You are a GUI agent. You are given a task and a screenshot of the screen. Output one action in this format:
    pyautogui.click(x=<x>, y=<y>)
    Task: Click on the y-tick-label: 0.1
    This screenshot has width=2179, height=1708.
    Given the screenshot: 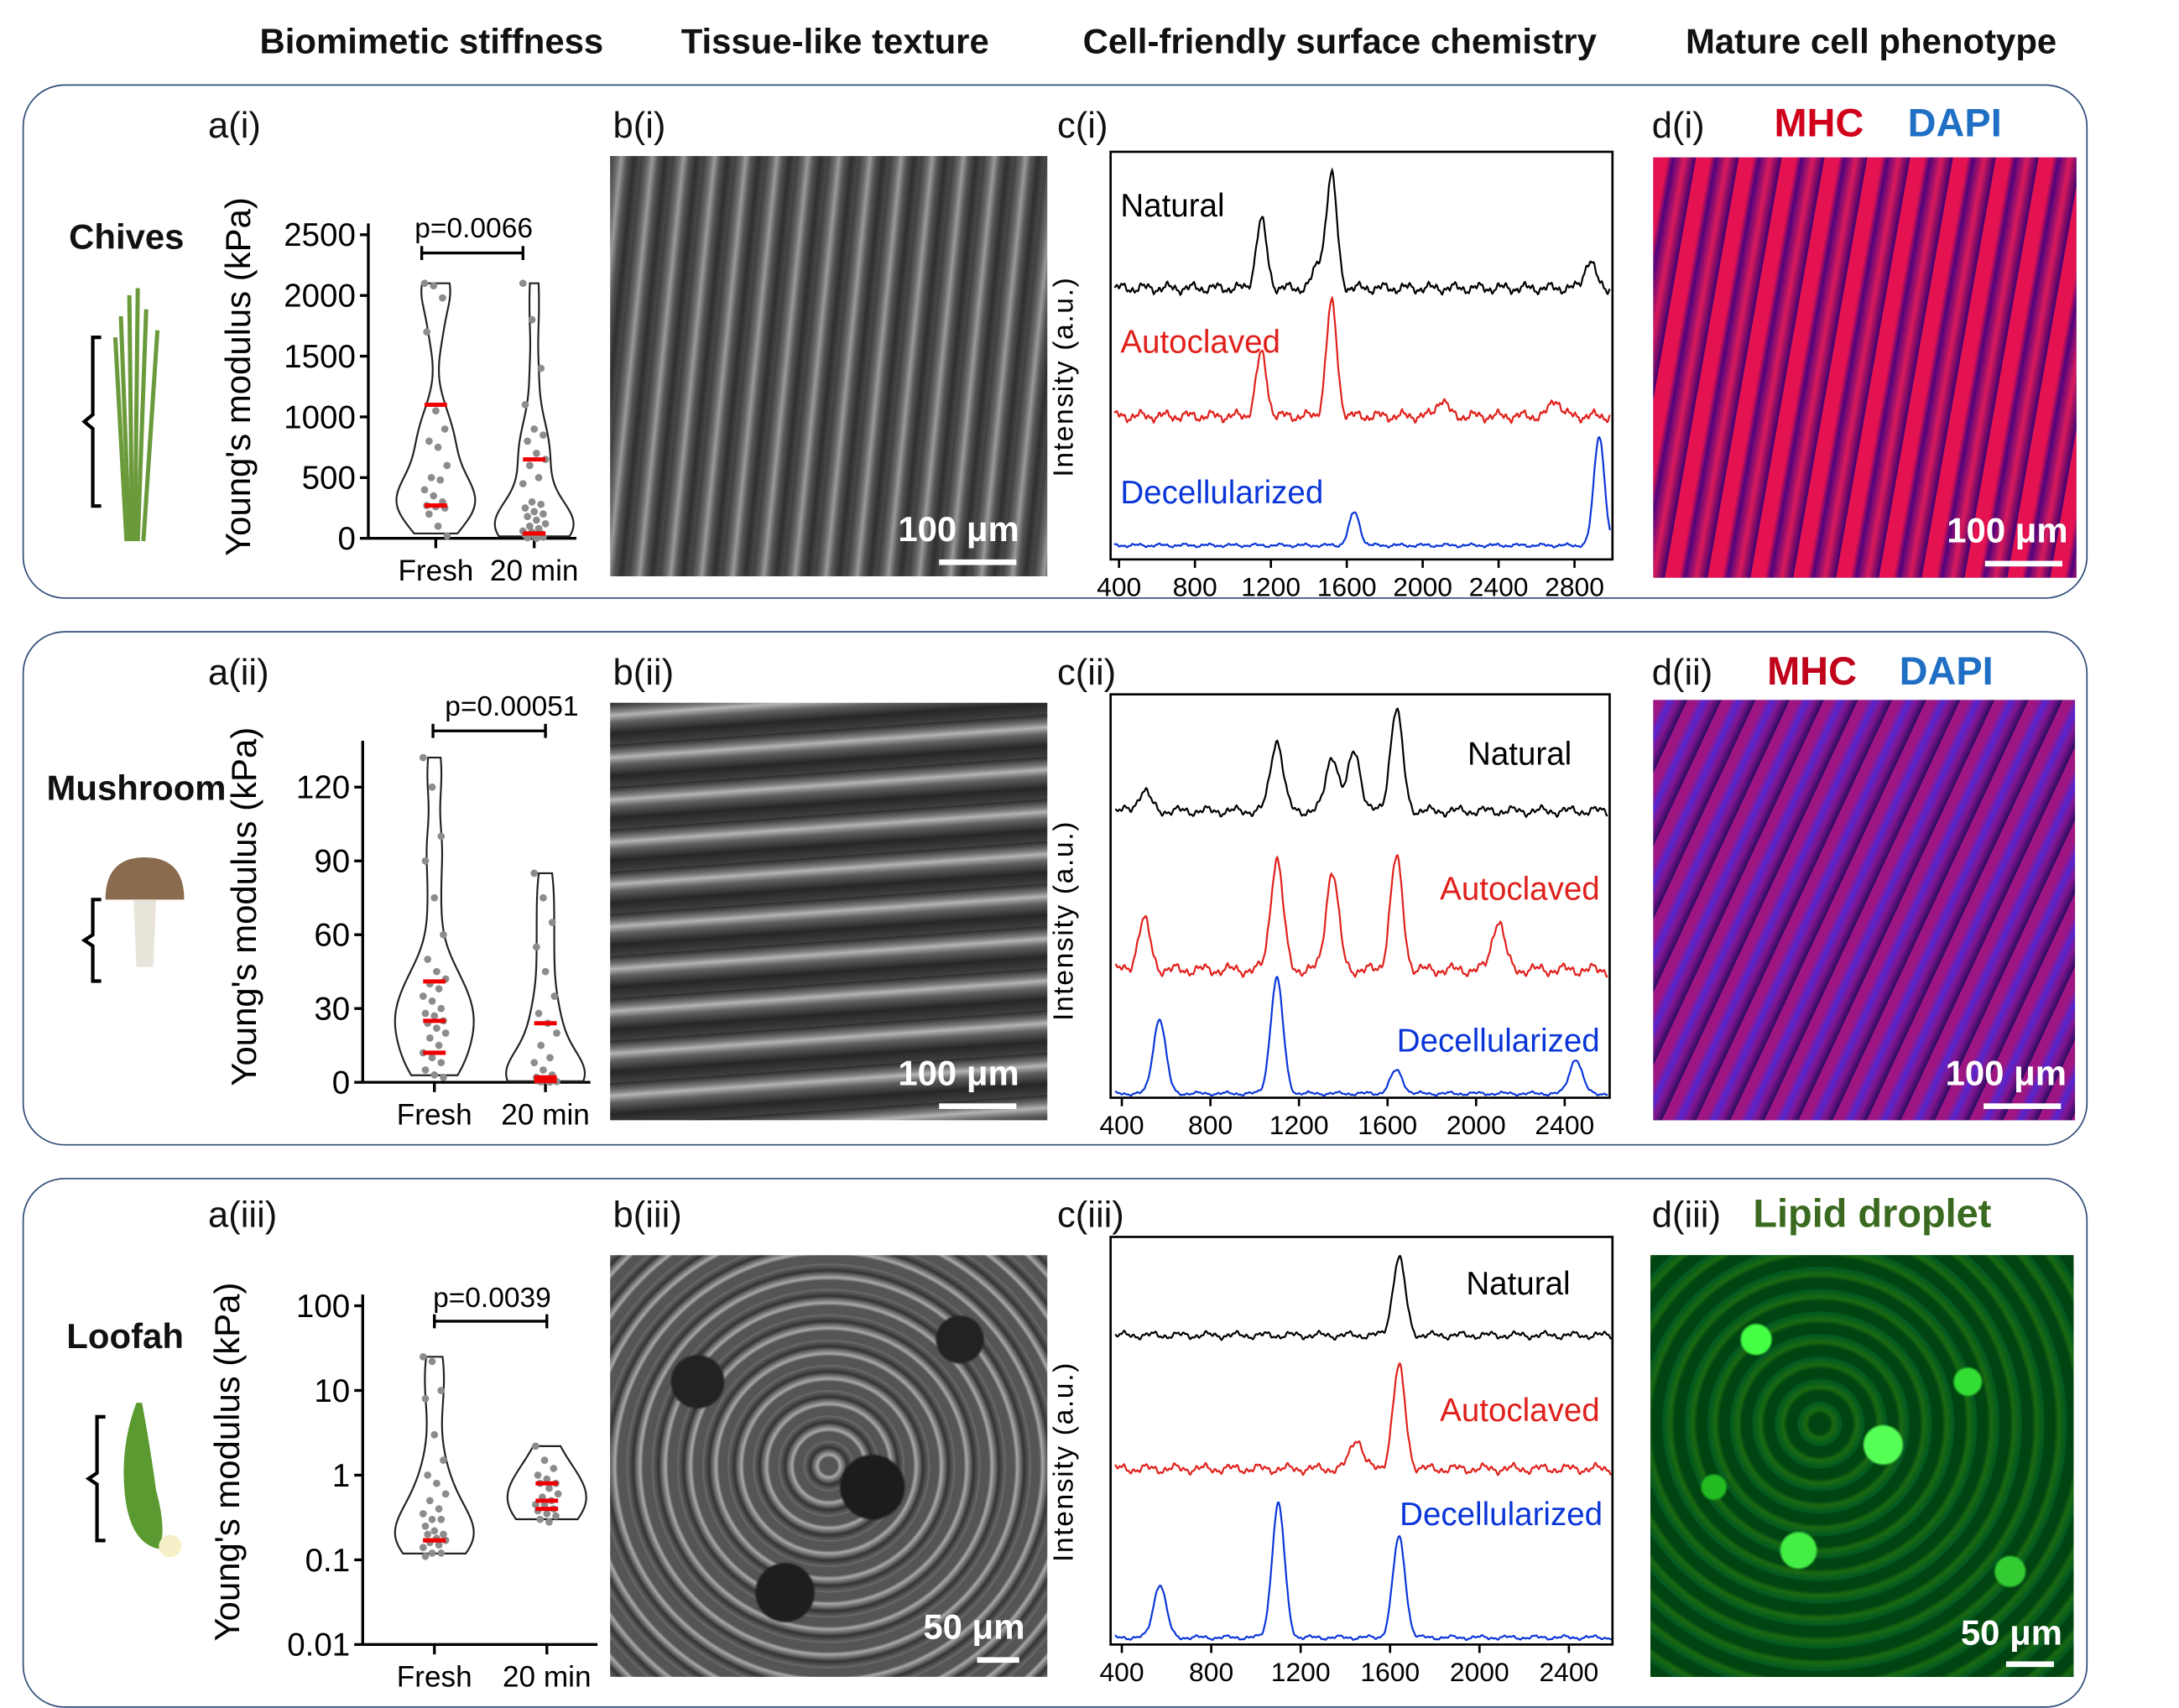 What is the action you would take?
    pyautogui.click(x=328, y=1561)
    